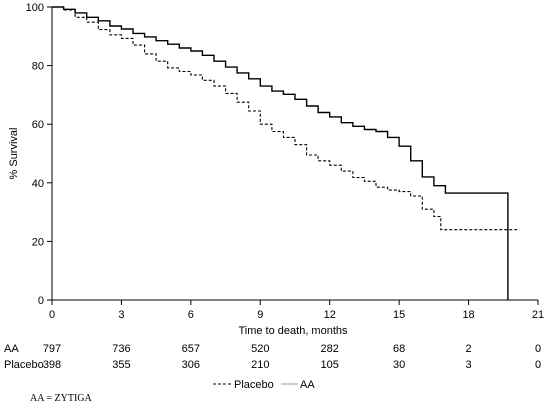 The image size is (547, 407). What do you see at coordinates (330, 315) in the screenshot?
I see `x-tick-label: 12` at bounding box center [330, 315].